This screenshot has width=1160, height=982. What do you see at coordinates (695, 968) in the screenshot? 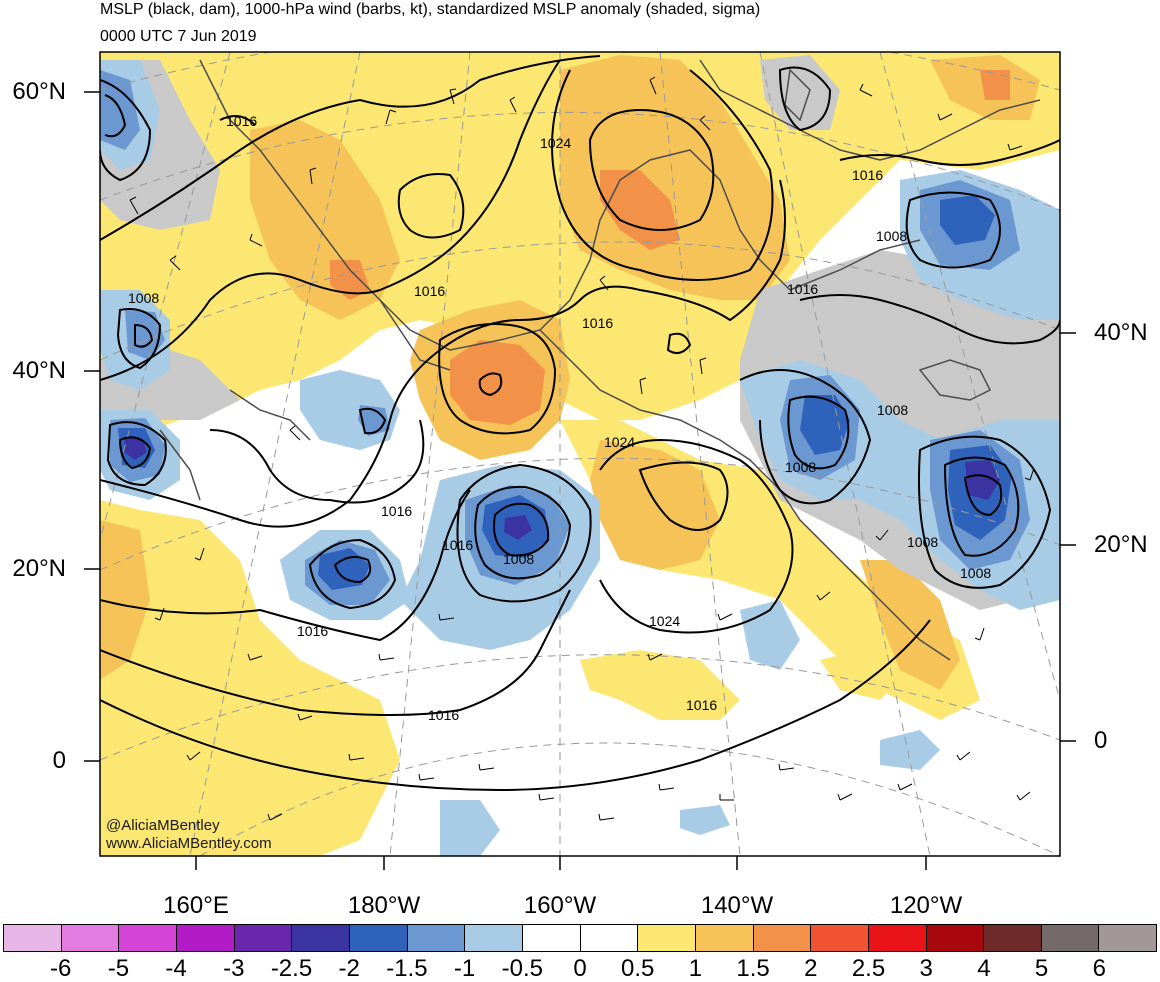
I see `colorbar-label: 1` at bounding box center [695, 968].